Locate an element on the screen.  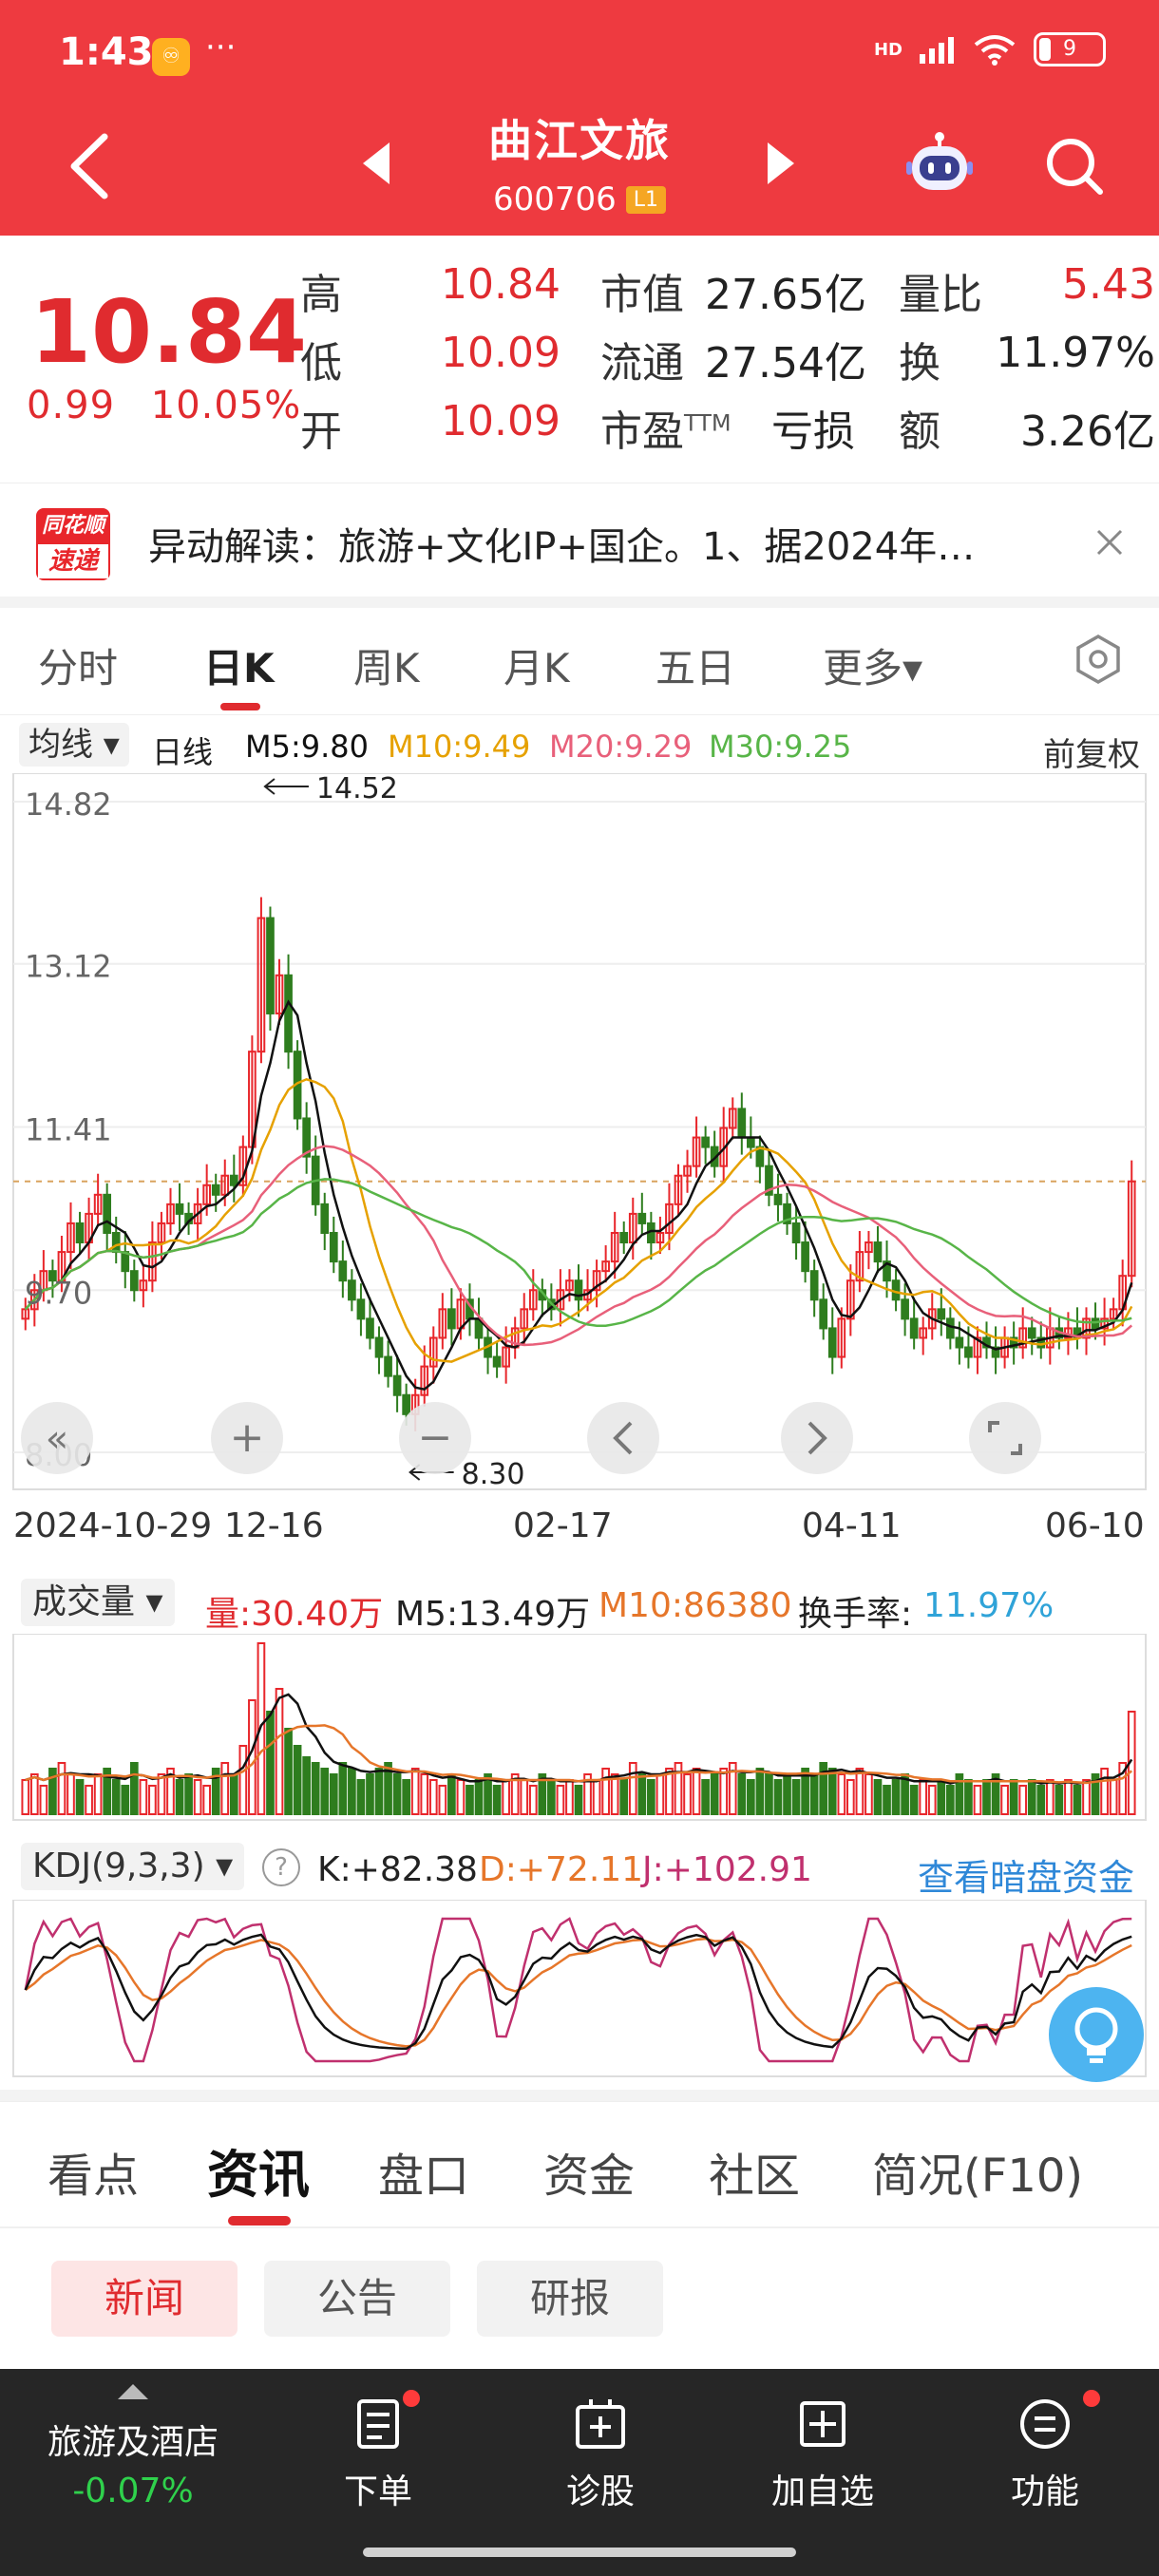
tab-community: 社区 is located at coordinates (755, 2176).